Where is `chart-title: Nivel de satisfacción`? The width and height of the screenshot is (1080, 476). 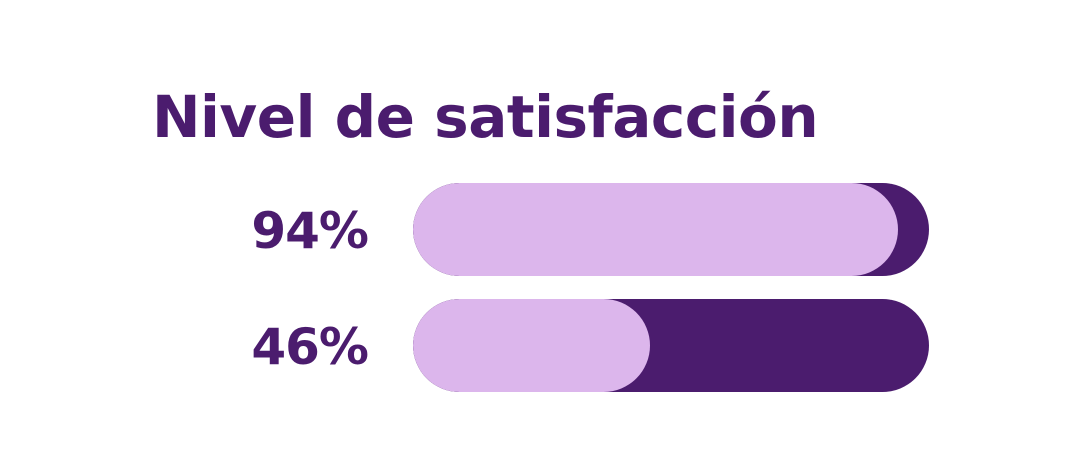
chart-title: Nivel de satisfacción is located at coordinates (485, 117).